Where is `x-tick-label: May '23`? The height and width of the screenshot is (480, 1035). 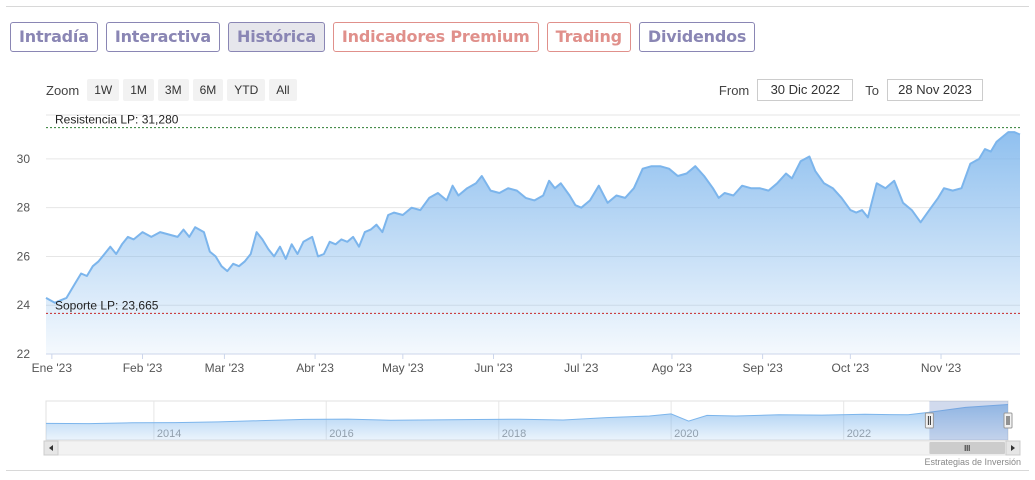
x-tick-label: May '23 is located at coordinates (403, 368).